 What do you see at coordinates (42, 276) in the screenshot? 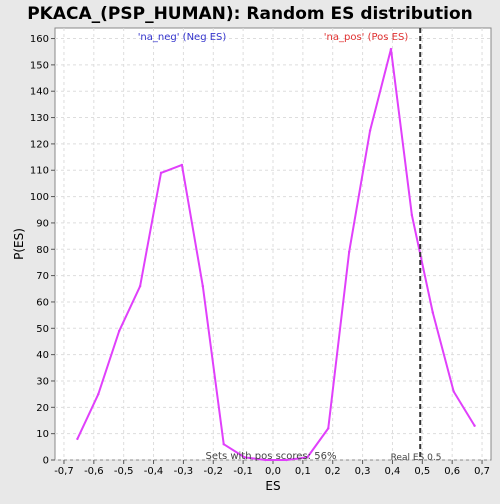
I see `y-tick-label: 70` at bounding box center [42, 276].